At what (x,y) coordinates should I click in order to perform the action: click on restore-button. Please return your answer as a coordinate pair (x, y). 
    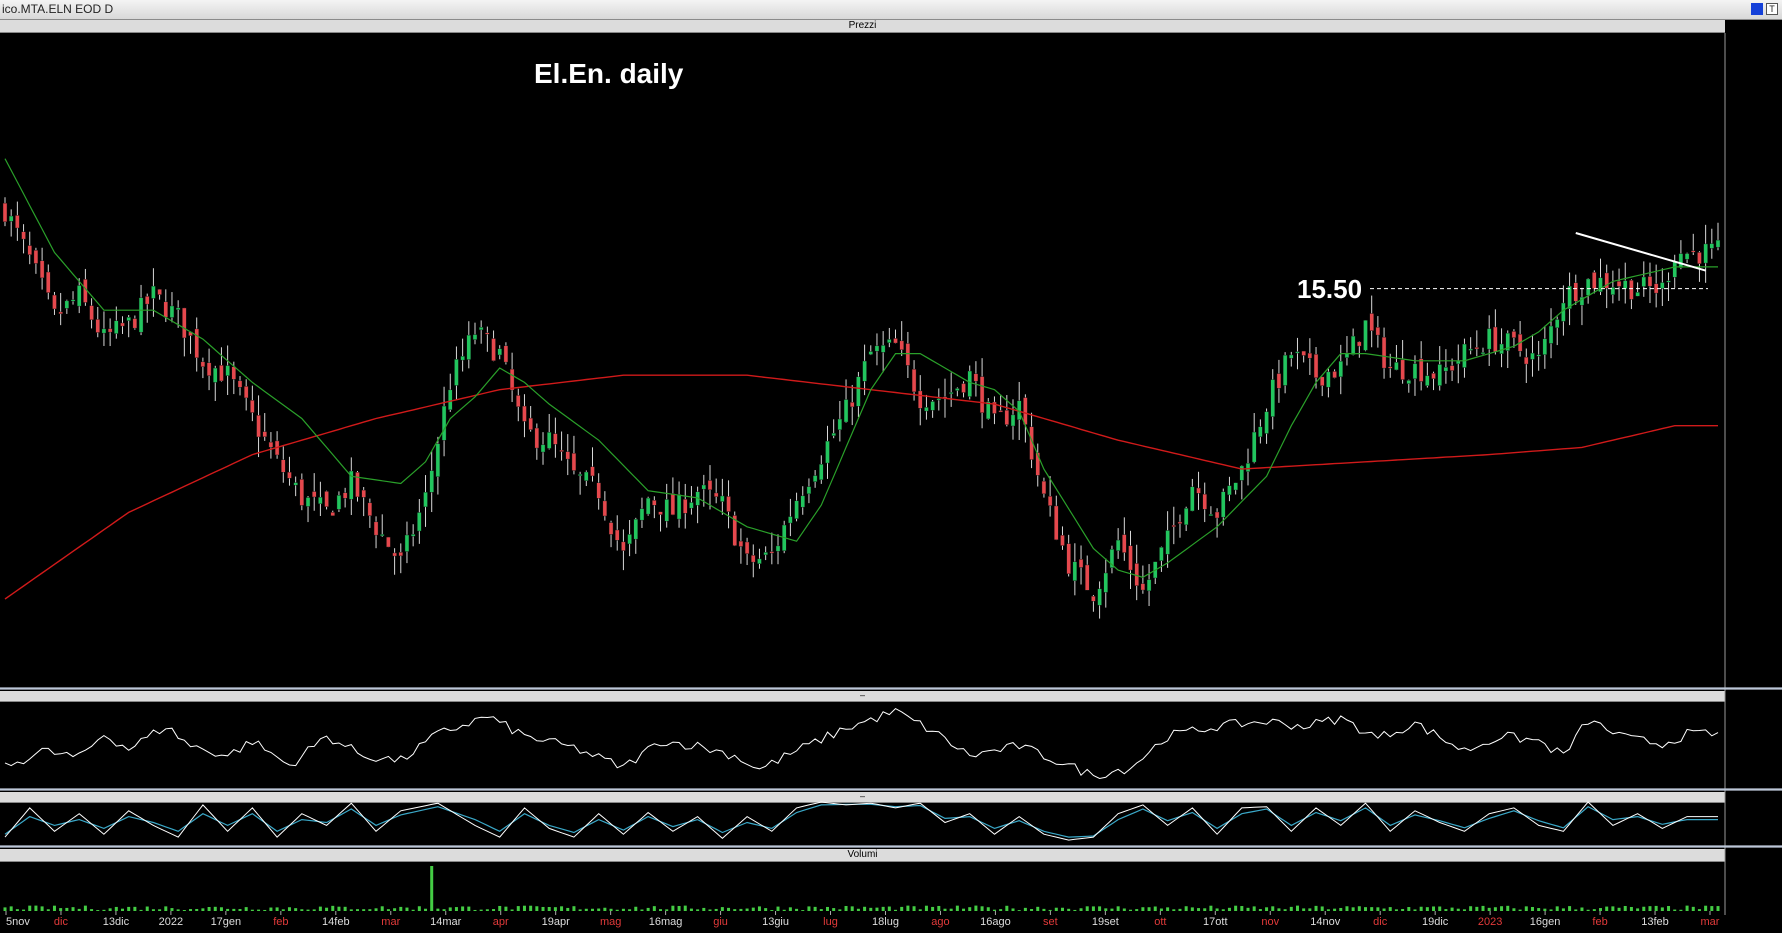
    Looking at the image, I should click on (1757, 9).